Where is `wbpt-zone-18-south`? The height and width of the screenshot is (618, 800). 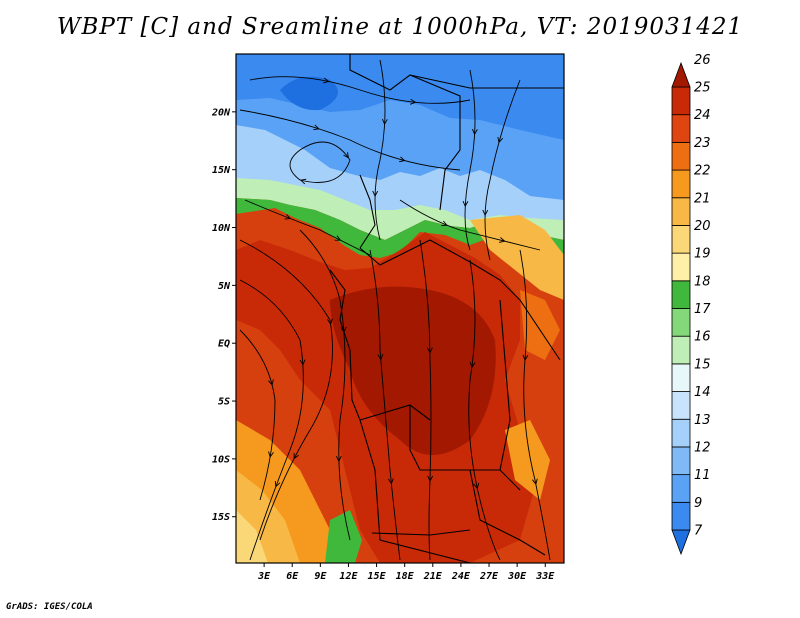 wbpt-zone-18-south is located at coordinates (343, 536).